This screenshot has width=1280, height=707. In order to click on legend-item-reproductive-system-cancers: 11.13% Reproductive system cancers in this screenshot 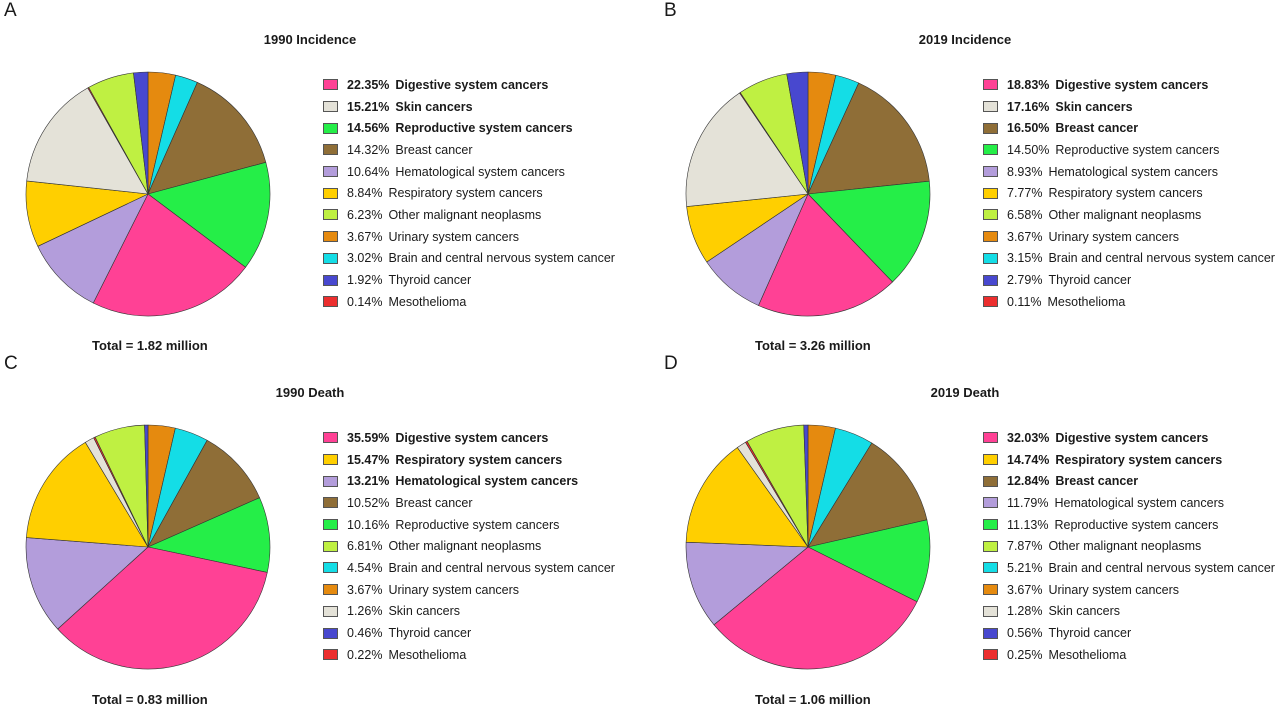, I will do `click(1131, 525)`.